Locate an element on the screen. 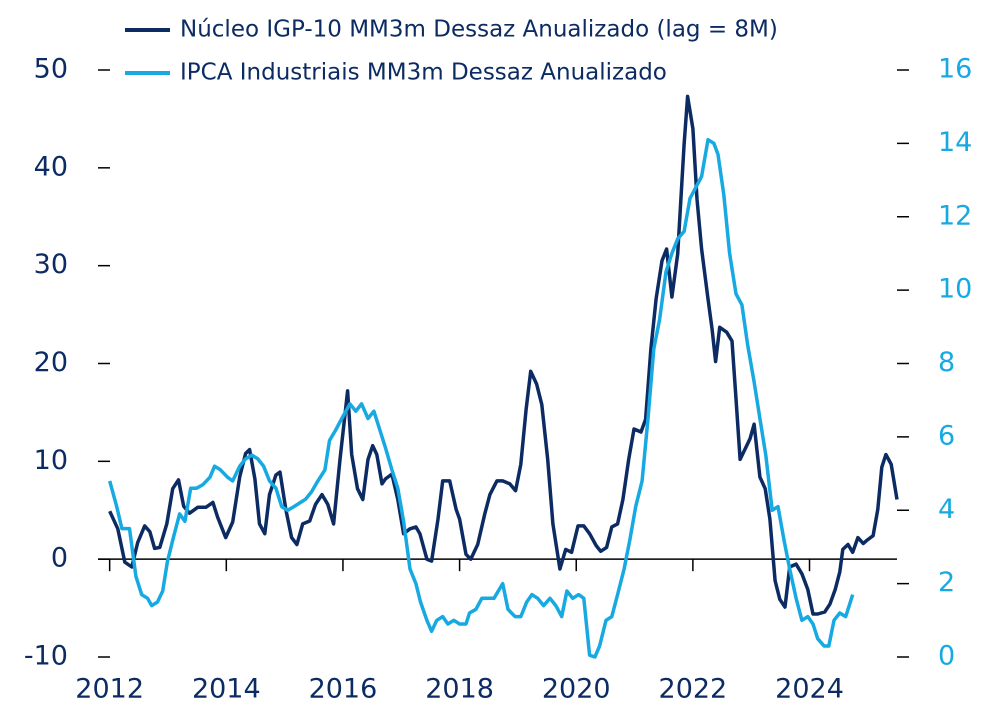  x-tick-label: 2024 is located at coordinates (809, 689).